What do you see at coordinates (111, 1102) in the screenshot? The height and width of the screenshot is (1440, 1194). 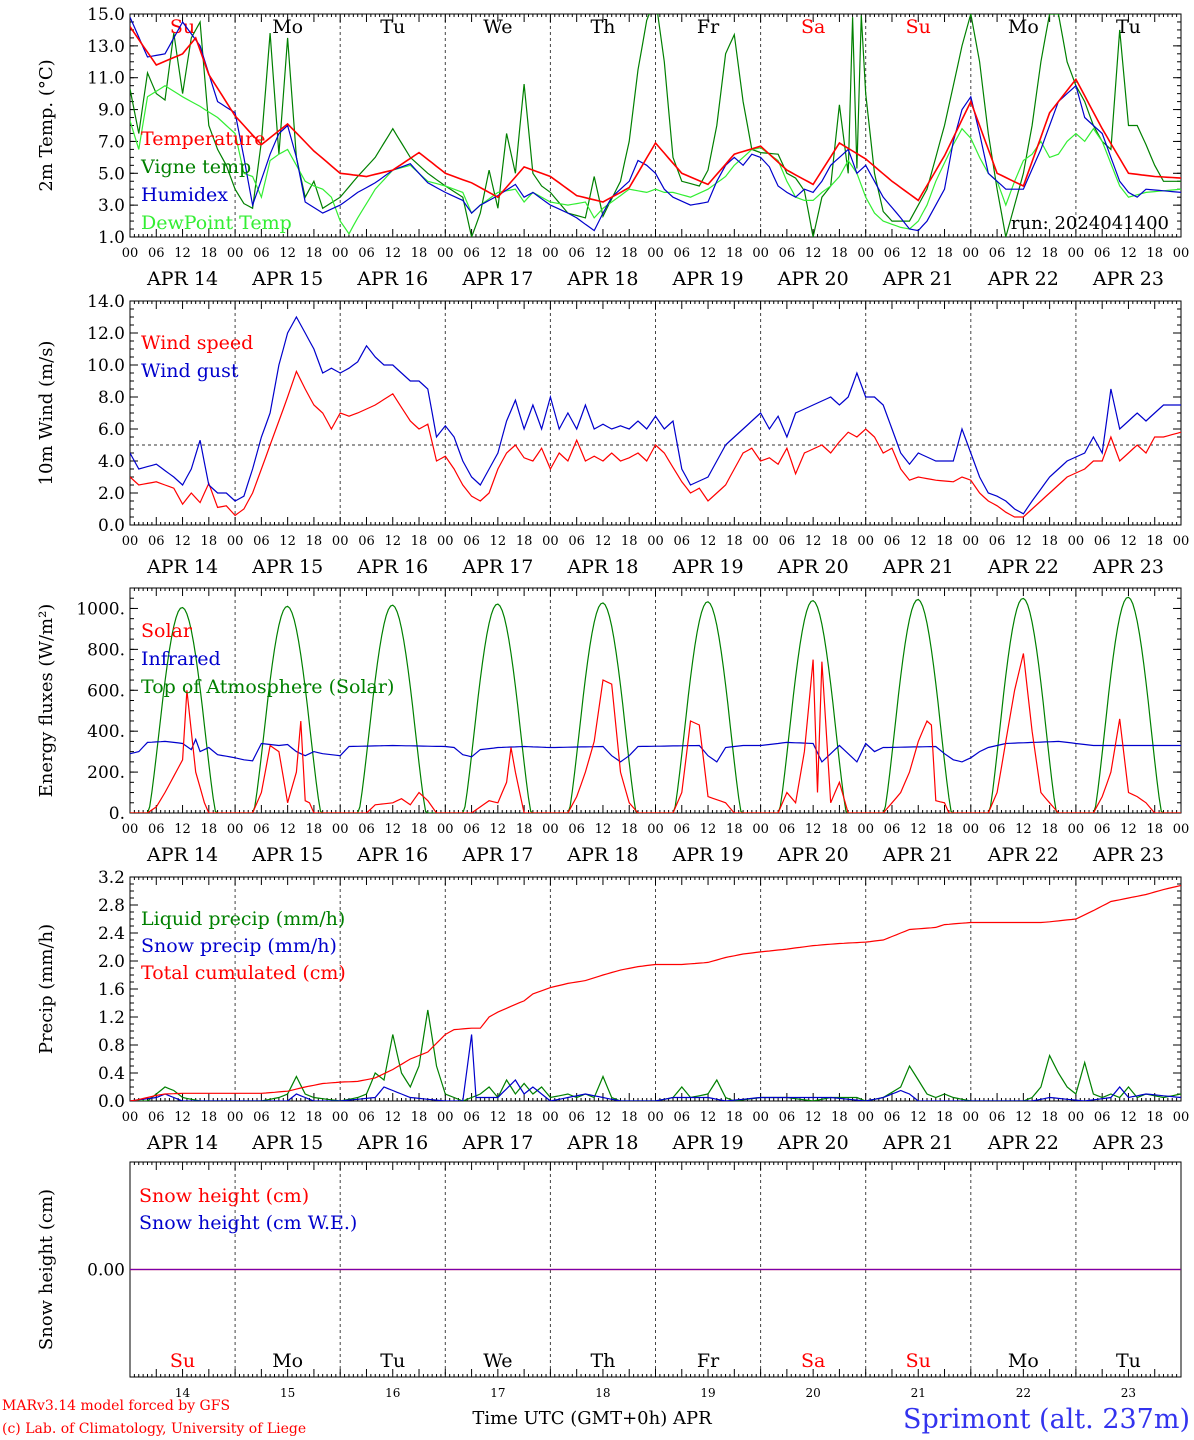 I see `y-tick-label: 0.0` at bounding box center [111, 1102].